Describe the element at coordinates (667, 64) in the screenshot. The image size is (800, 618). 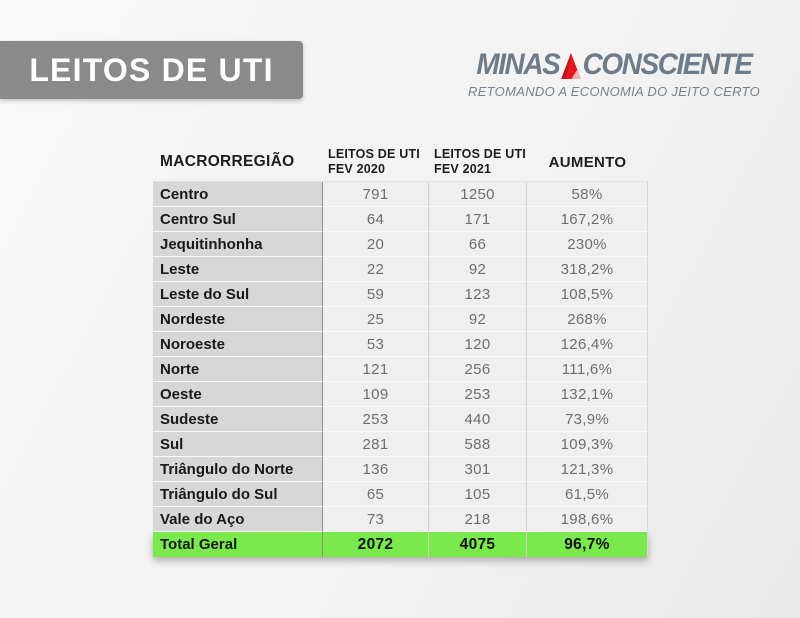
I see `logo-word-consciente: CONSCIENTE` at that location.